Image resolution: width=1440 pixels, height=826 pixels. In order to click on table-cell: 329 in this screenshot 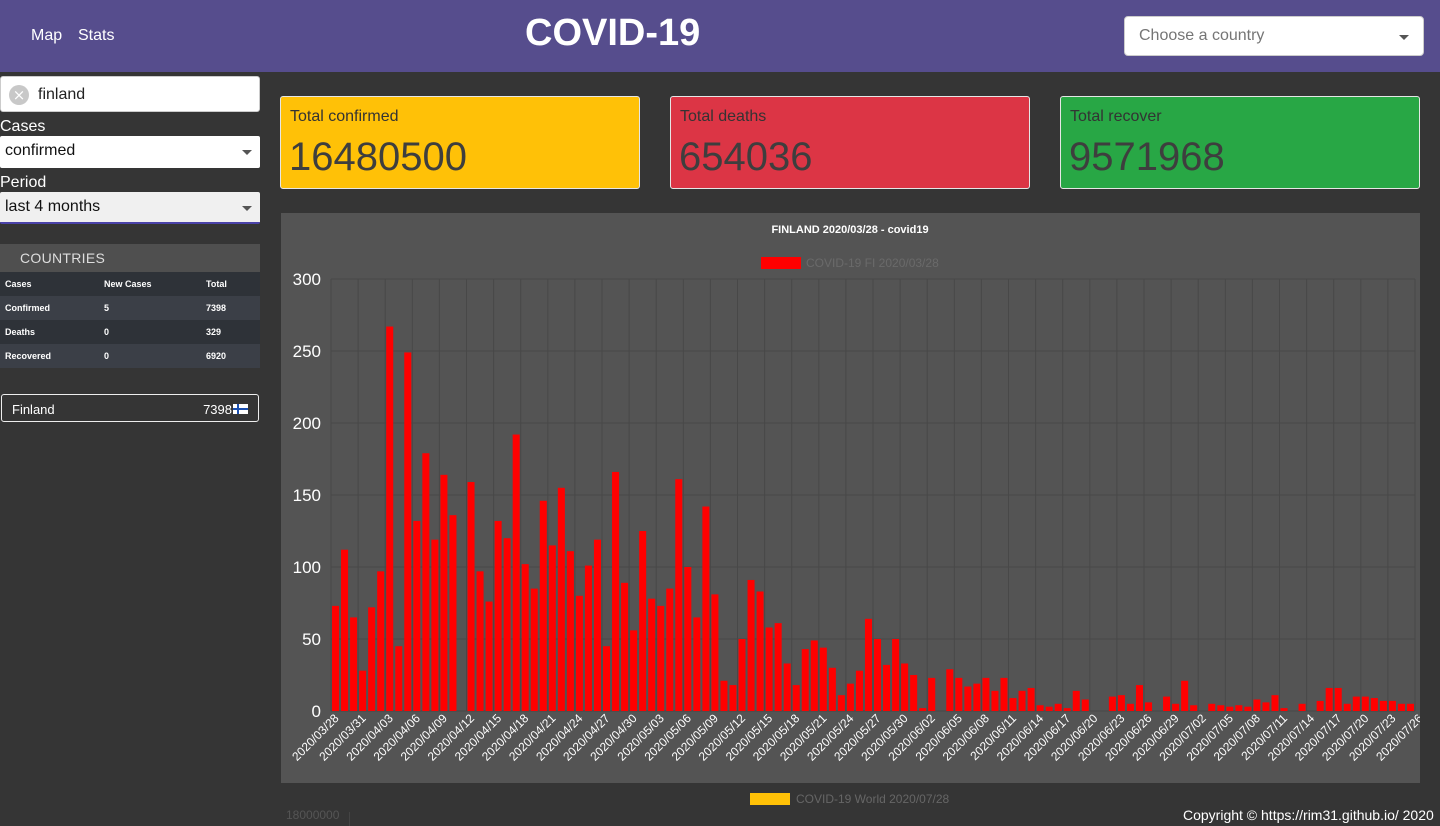, I will do `click(230, 332)`.